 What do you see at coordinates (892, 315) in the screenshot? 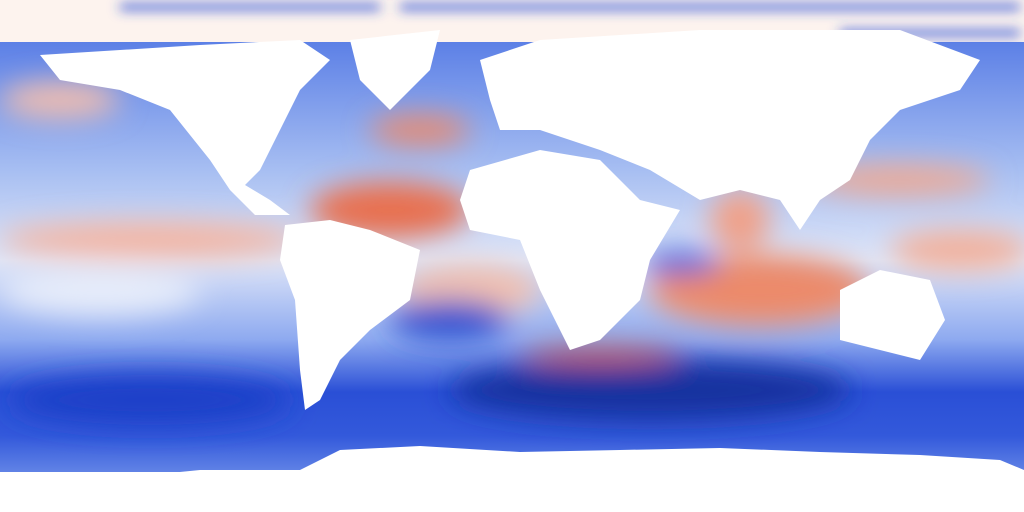
I see `australia` at bounding box center [892, 315].